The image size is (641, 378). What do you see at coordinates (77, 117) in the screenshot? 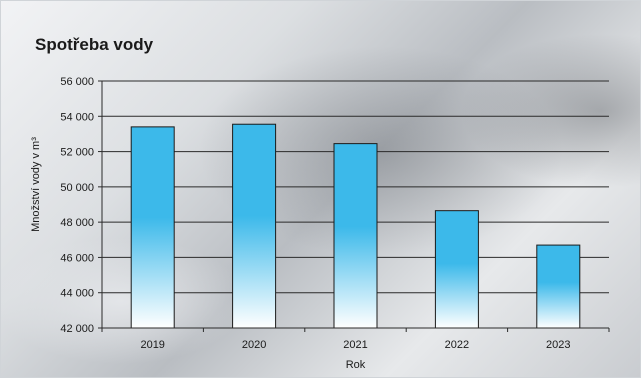
I see `y-tick-label: 54 000` at bounding box center [77, 117].